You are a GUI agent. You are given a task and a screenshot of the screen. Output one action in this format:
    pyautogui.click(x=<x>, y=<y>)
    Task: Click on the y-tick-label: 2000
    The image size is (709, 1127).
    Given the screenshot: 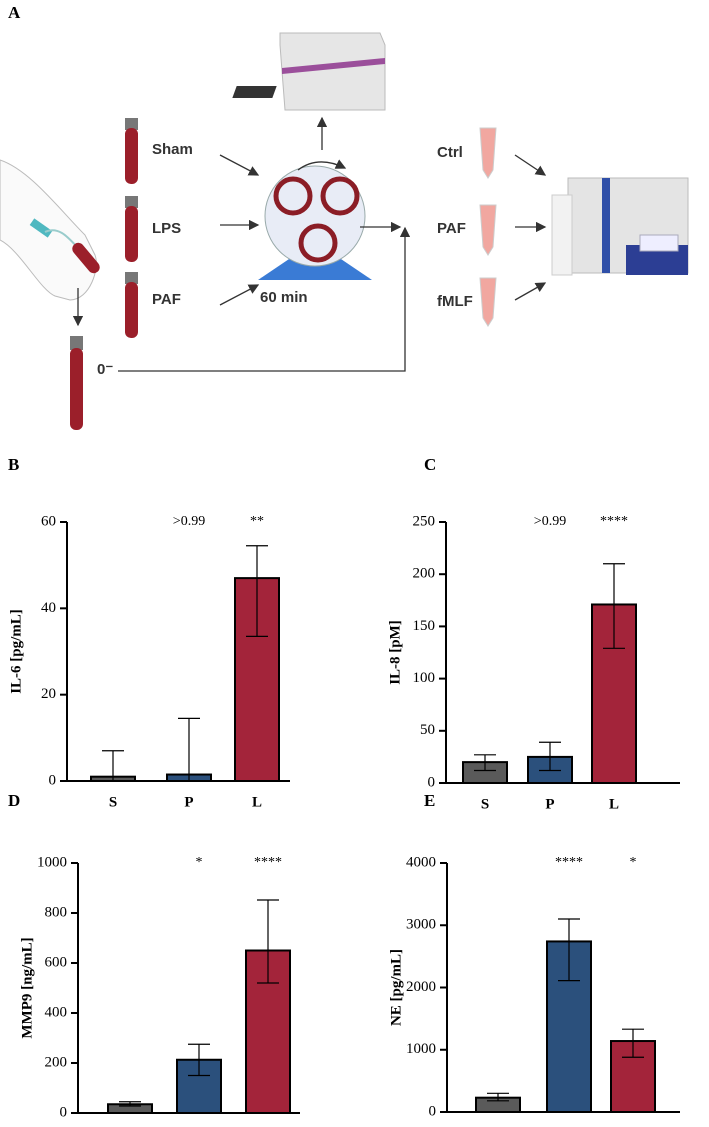 What is the action you would take?
    pyautogui.click(x=421, y=987)
    